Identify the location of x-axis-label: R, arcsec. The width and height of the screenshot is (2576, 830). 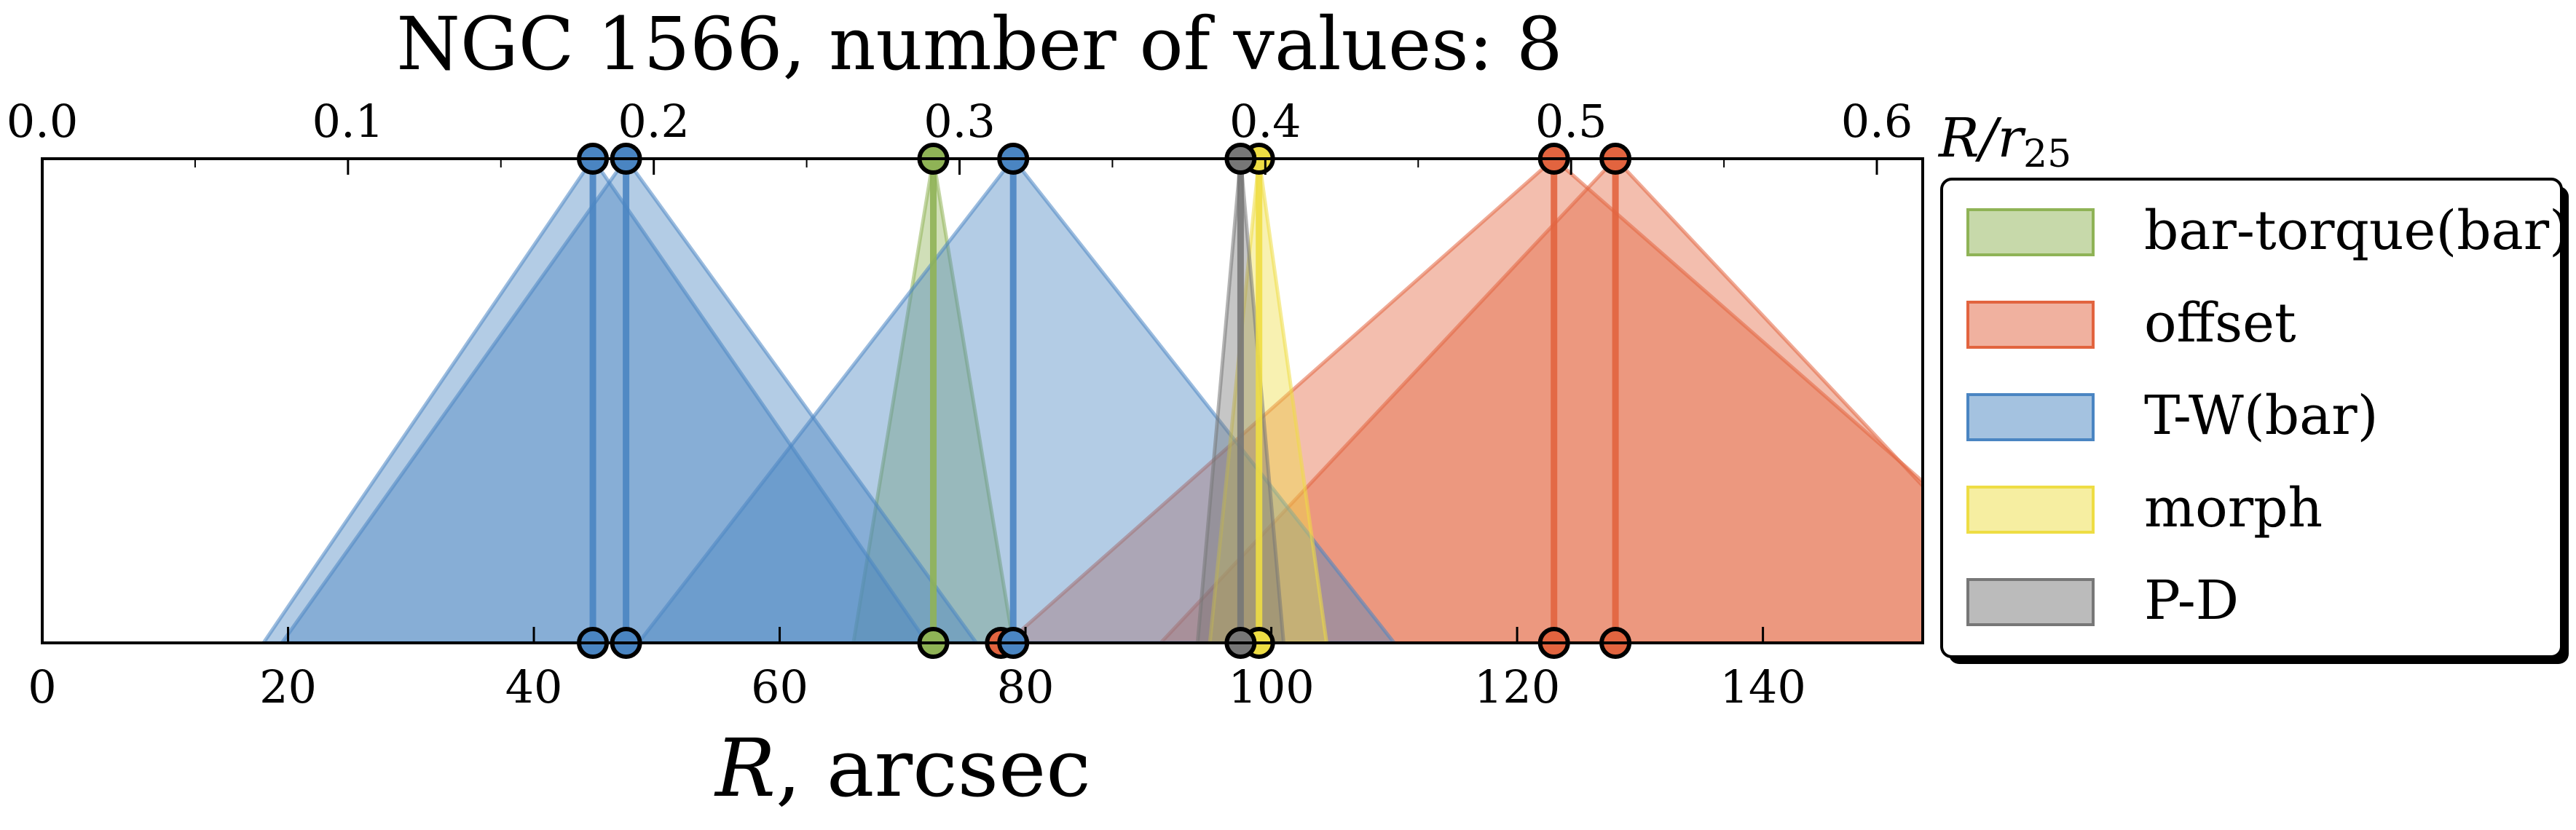
(902, 768).